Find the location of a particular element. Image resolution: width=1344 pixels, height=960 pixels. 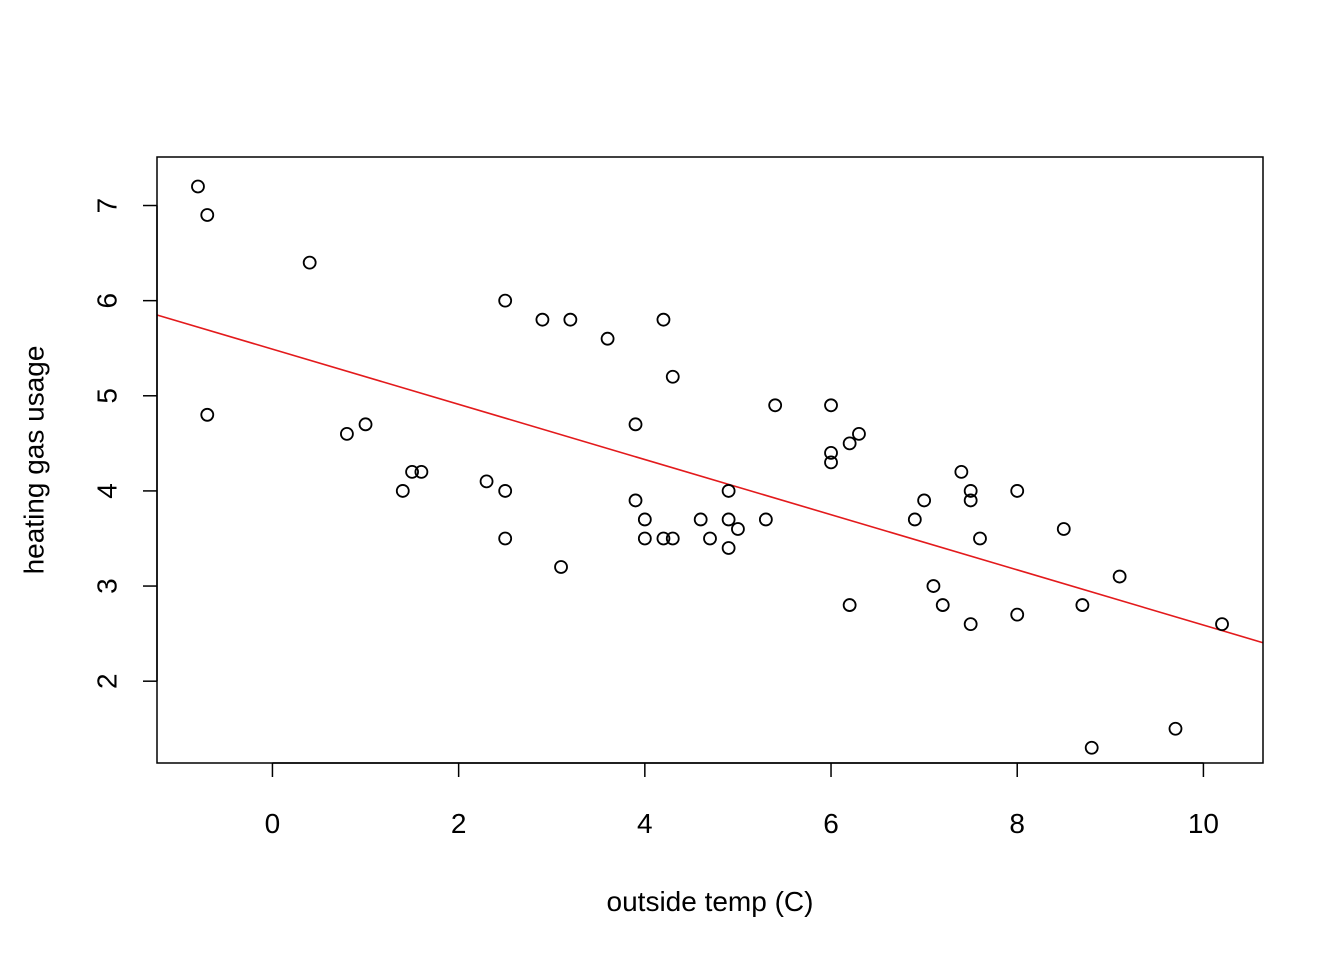

y-tick-label: 2 is located at coordinates (106, 681).